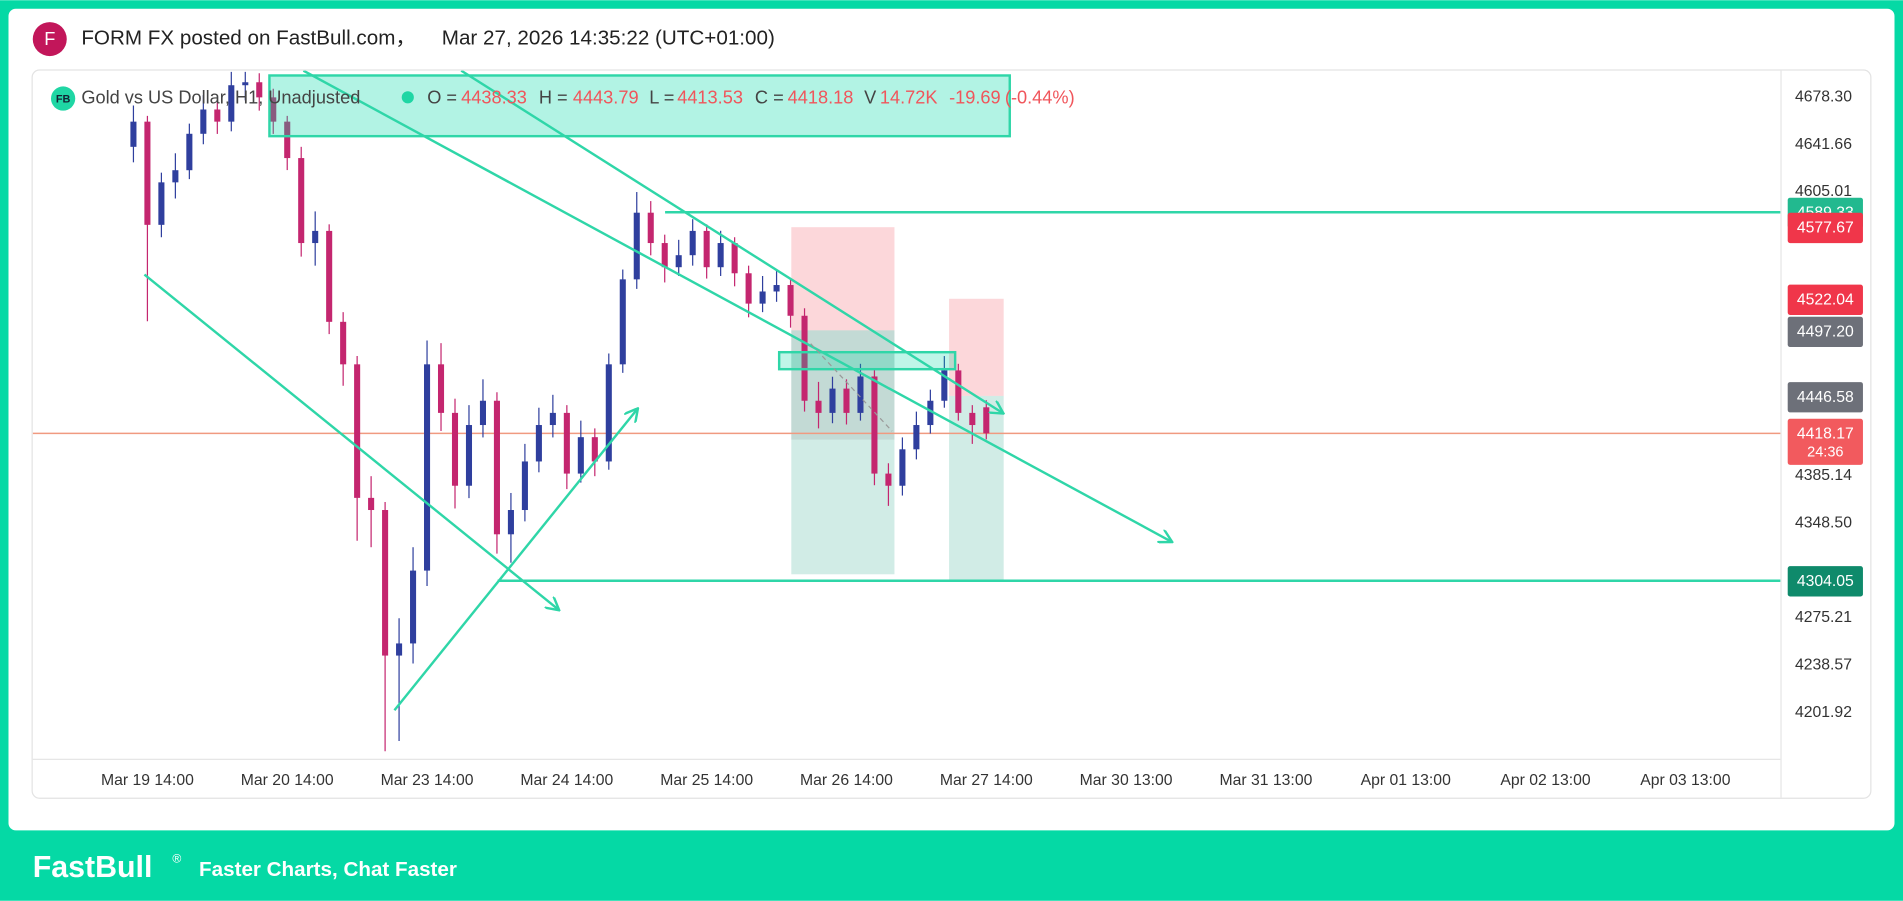  I want to click on price-label: 4577.67, so click(1825, 228).